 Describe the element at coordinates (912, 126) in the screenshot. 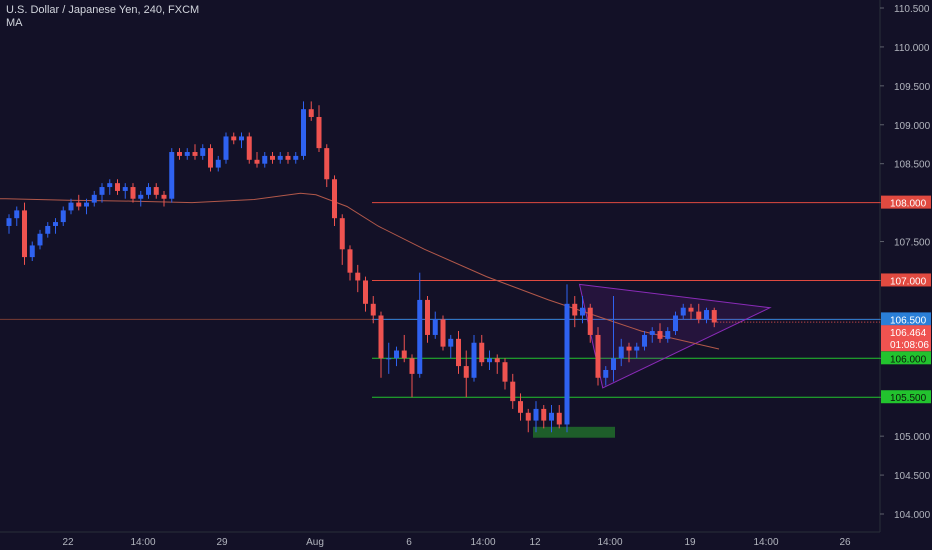

I see `y-tick-label: 109.000` at that location.